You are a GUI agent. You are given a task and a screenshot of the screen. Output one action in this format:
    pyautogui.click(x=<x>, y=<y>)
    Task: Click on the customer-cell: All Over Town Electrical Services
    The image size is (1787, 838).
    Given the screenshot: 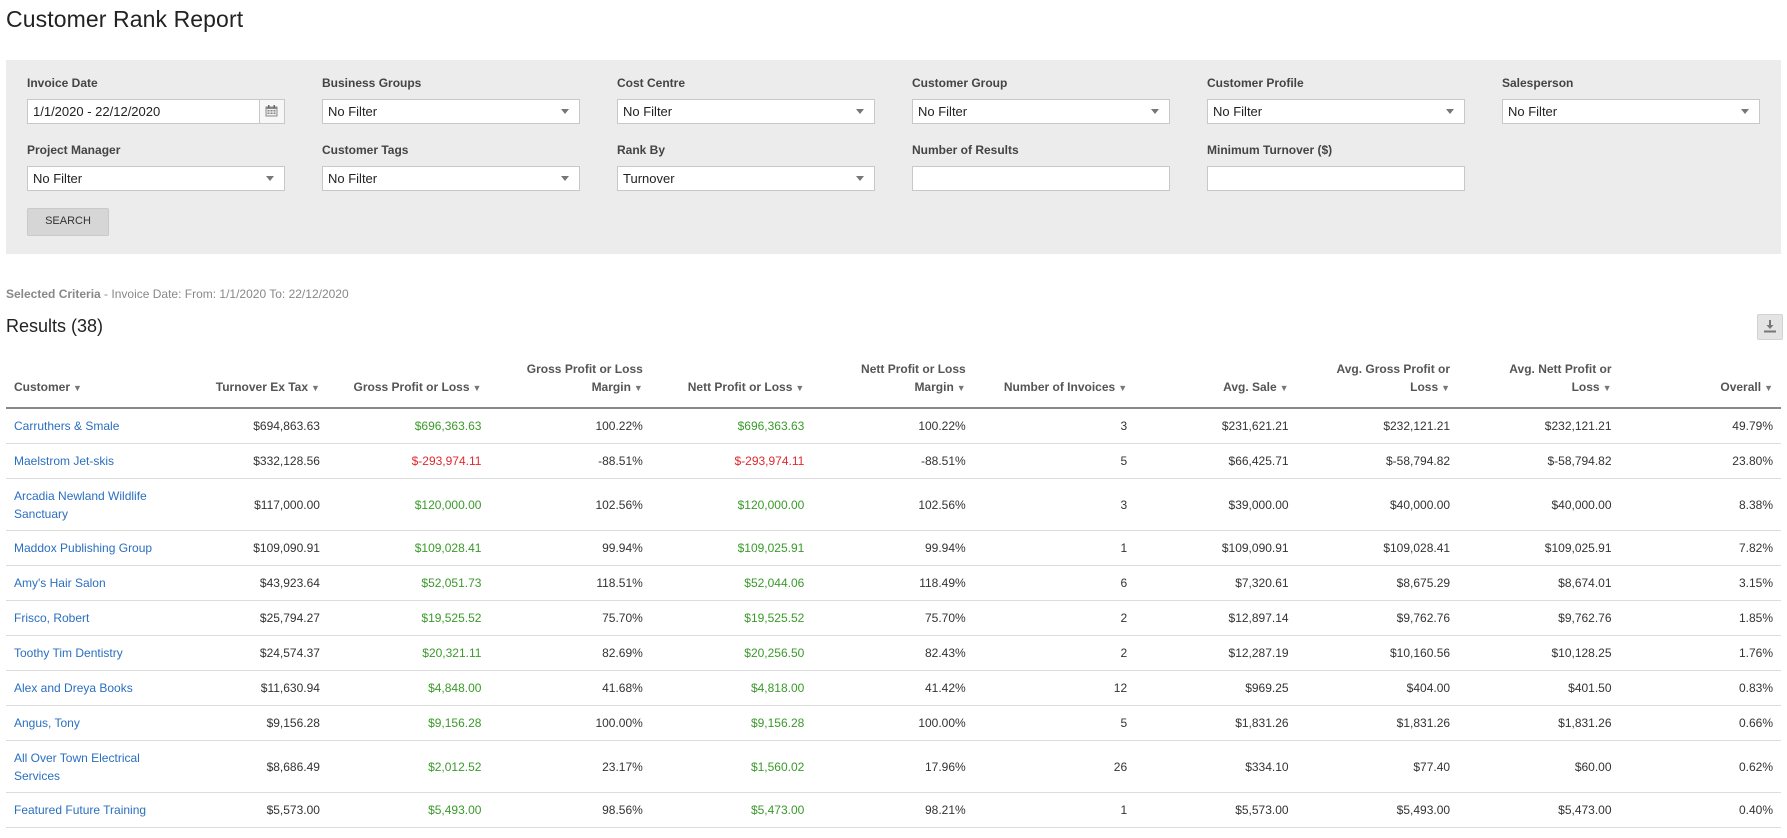 What is the action you would take?
    pyautogui.click(x=93, y=766)
    